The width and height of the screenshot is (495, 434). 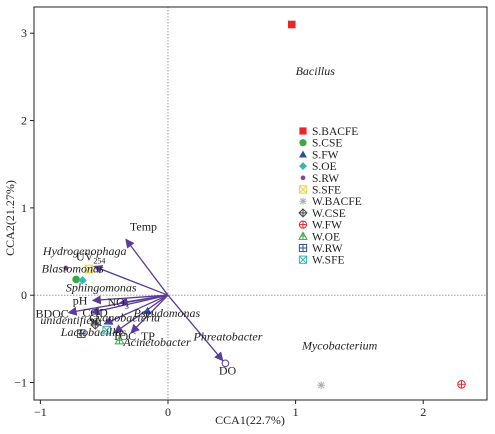 I want to click on sample-point-w-fw, so click(x=461, y=384).